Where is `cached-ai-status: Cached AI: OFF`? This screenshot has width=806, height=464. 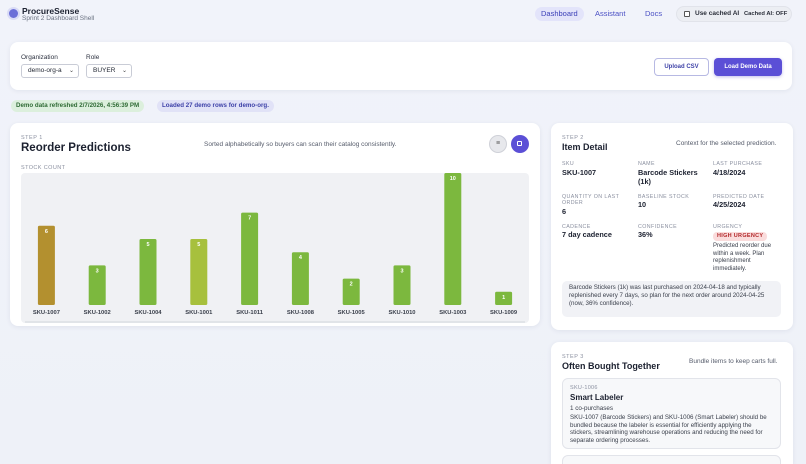
cached-ai-status: Cached AI: OFF is located at coordinates (766, 13).